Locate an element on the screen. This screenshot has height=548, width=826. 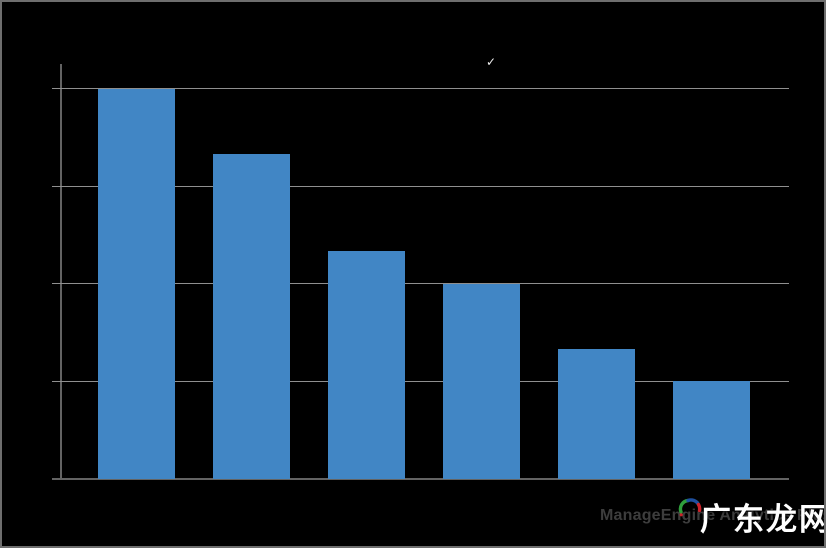
dragon-logo-icon is located at coordinates (690, 507).